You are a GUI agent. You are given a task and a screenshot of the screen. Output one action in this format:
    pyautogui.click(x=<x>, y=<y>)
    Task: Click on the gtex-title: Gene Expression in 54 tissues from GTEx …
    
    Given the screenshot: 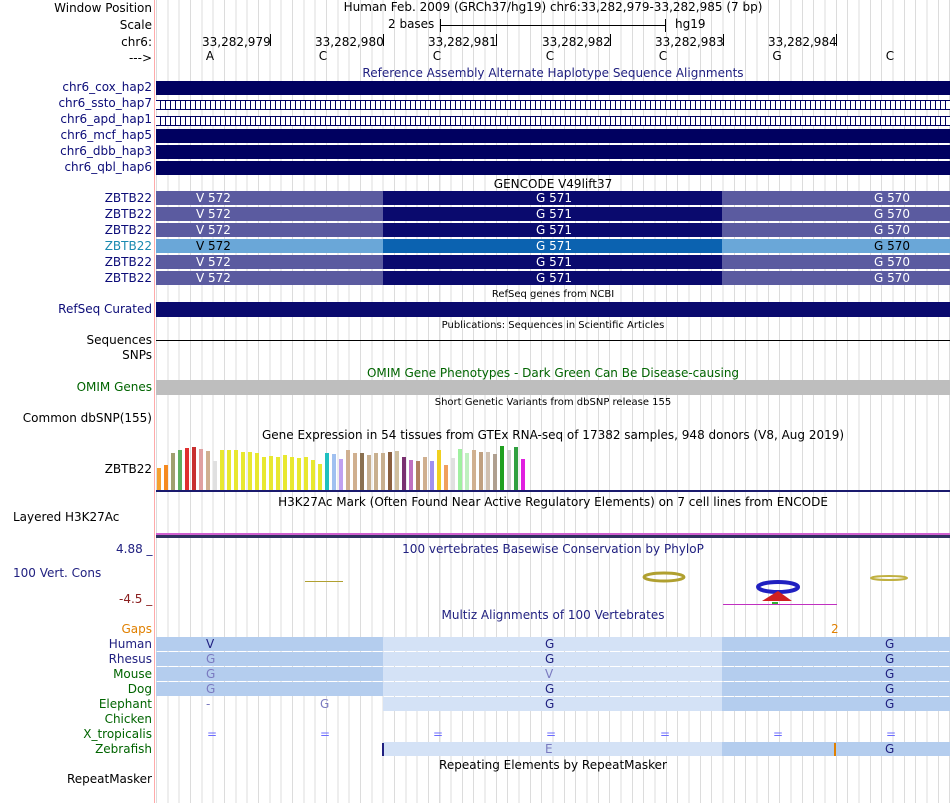 What is the action you would take?
    pyautogui.click(x=553, y=435)
    